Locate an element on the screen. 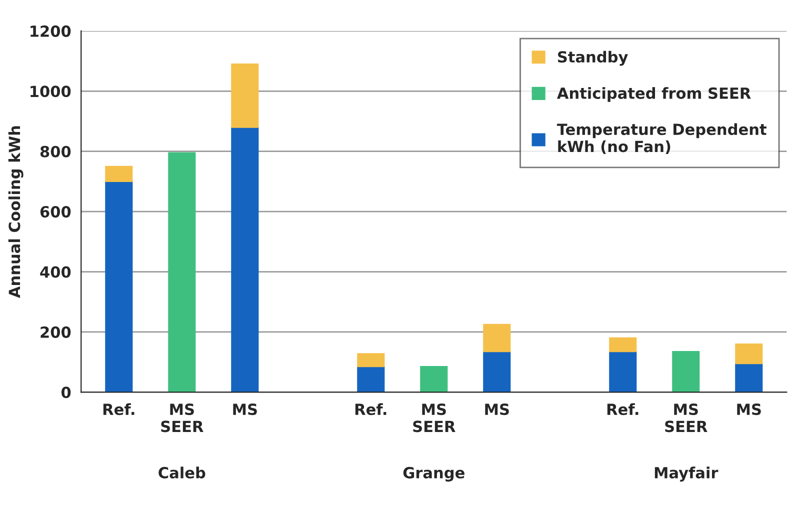 This screenshot has height=516, width=811. text: Grange is located at coordinates (433, 474).